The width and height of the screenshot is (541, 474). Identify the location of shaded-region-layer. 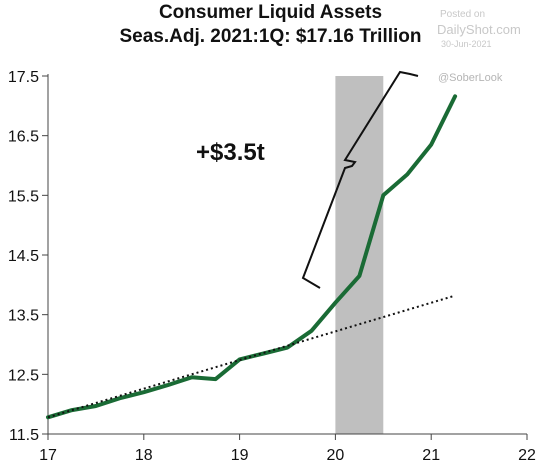
(359, 255).